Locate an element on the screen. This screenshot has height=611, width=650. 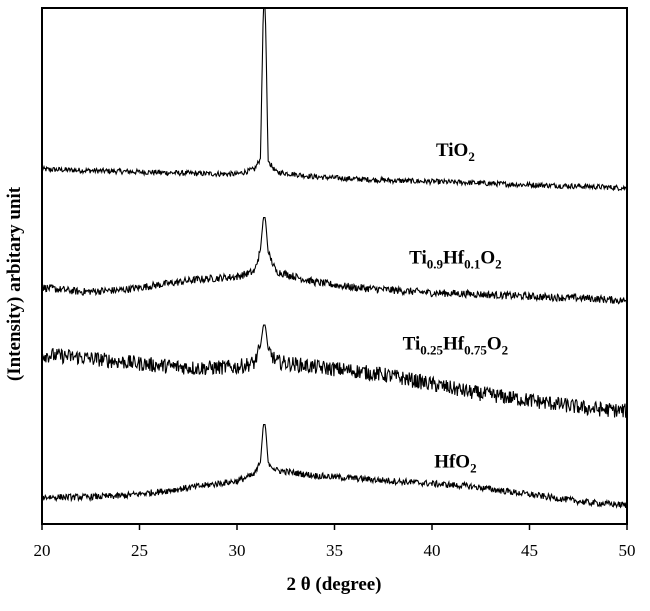
series-label-4: HfO2 is located at coordinates (455, 464).